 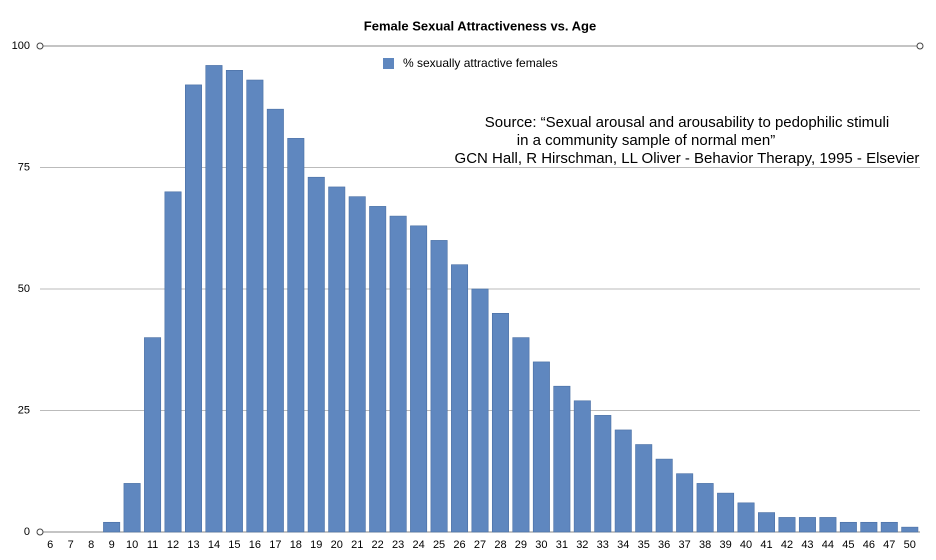 What do you see at coordinates (828, 545) in the screenshot?
I see `x-tick-label: 44` at bounding box center [828, 545].